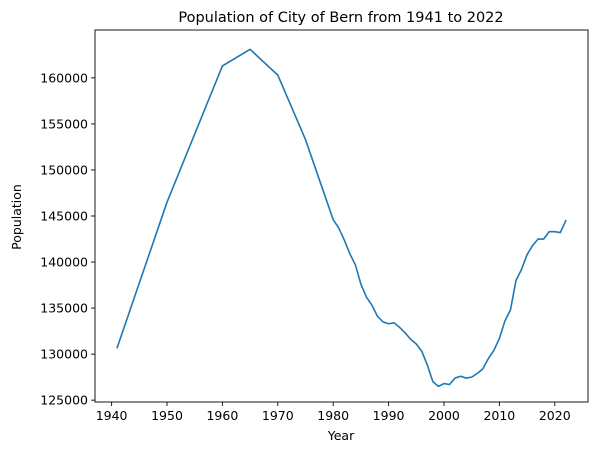 The height and width of the screenshot is (453, 598). Describe the element at coordinates (64, 262) in the screenshot. I see `y-tick-label: 140000` at that location.